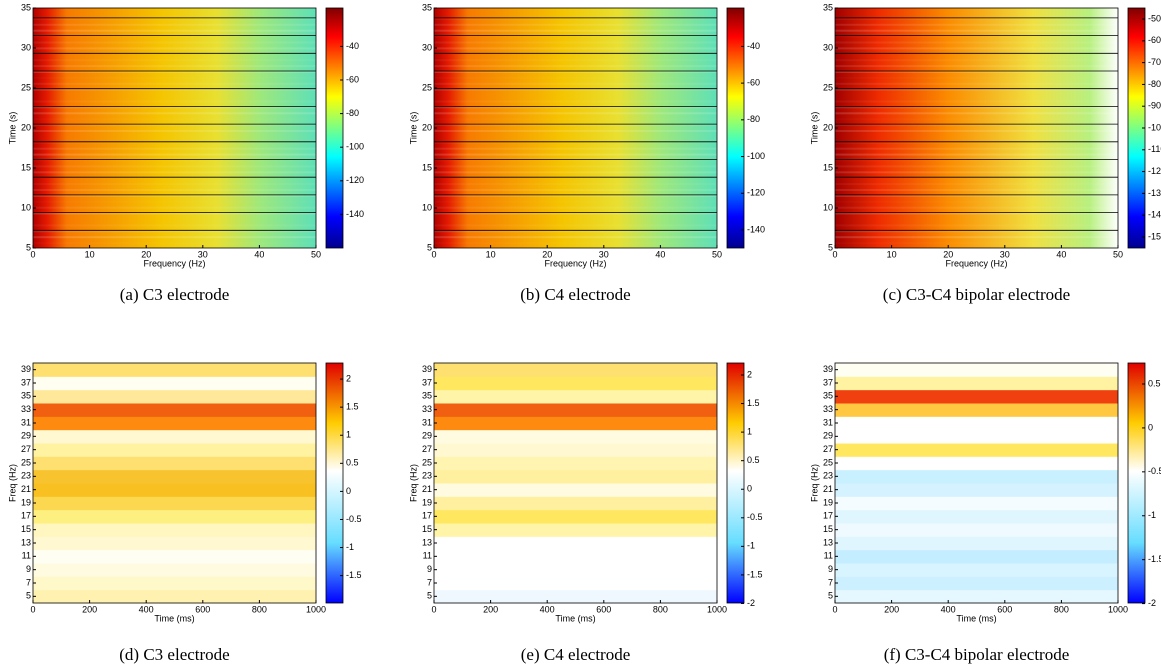 Image resolution: width=1161 pixels, height=668 pixels. I want to click on x-tick-label: 30, so click(1005, 254).